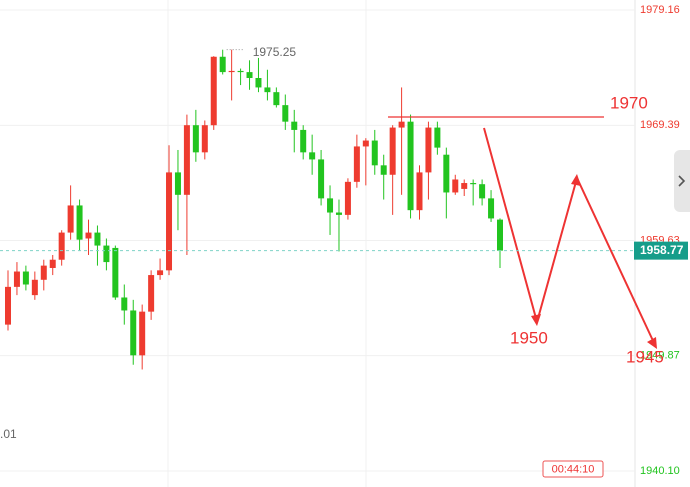  What do you see at coordinates (660, 471) in the screenshot?
I see `y-tick-label: 1940.10` at bounding box center [660, 471].